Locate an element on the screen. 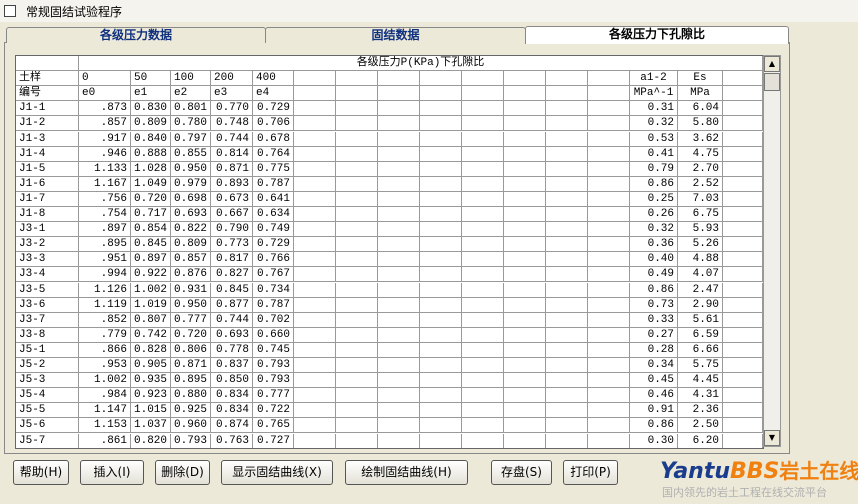  grid-cell: .951 is located at coordinates (105, 260).